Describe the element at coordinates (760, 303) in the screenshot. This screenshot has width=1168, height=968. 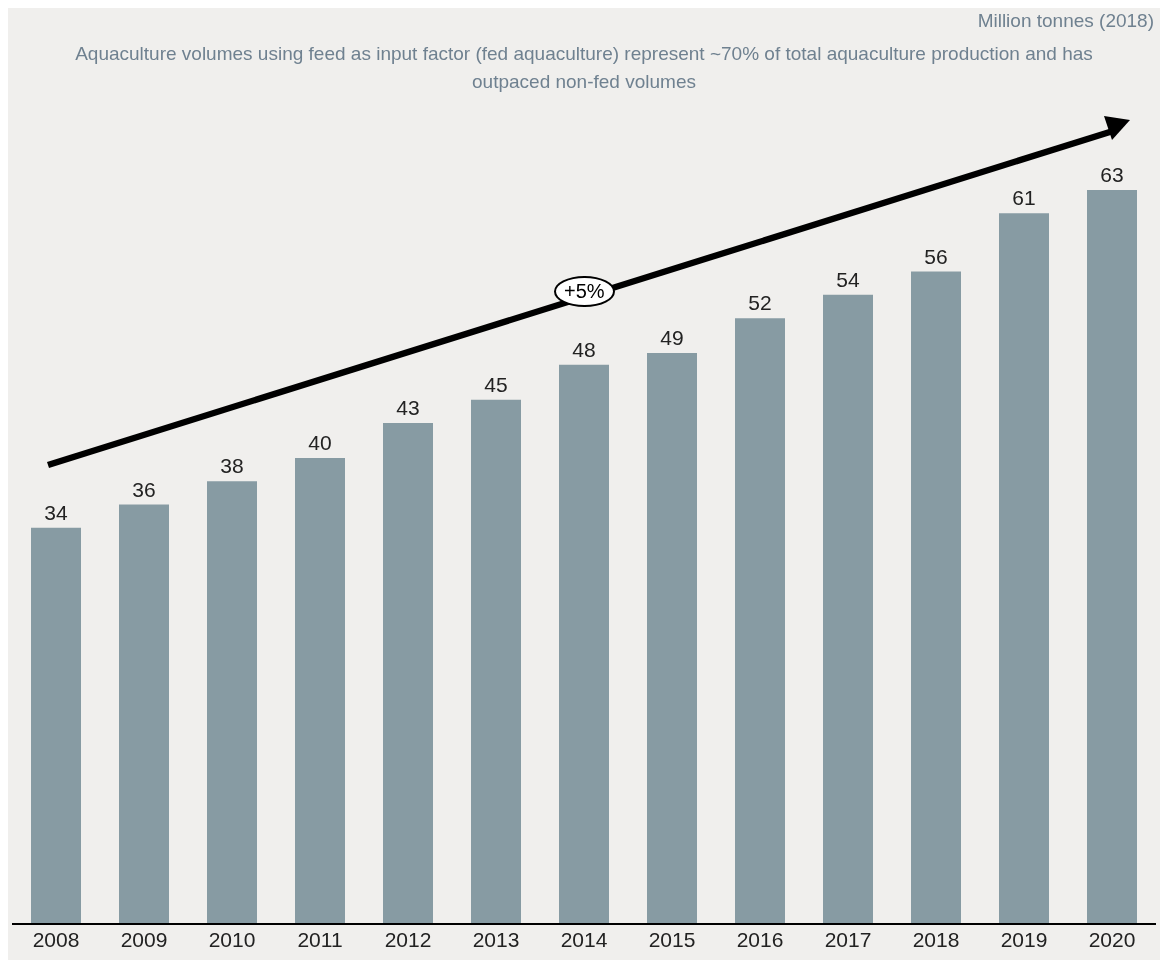
I see `data-label: 52` at that location.